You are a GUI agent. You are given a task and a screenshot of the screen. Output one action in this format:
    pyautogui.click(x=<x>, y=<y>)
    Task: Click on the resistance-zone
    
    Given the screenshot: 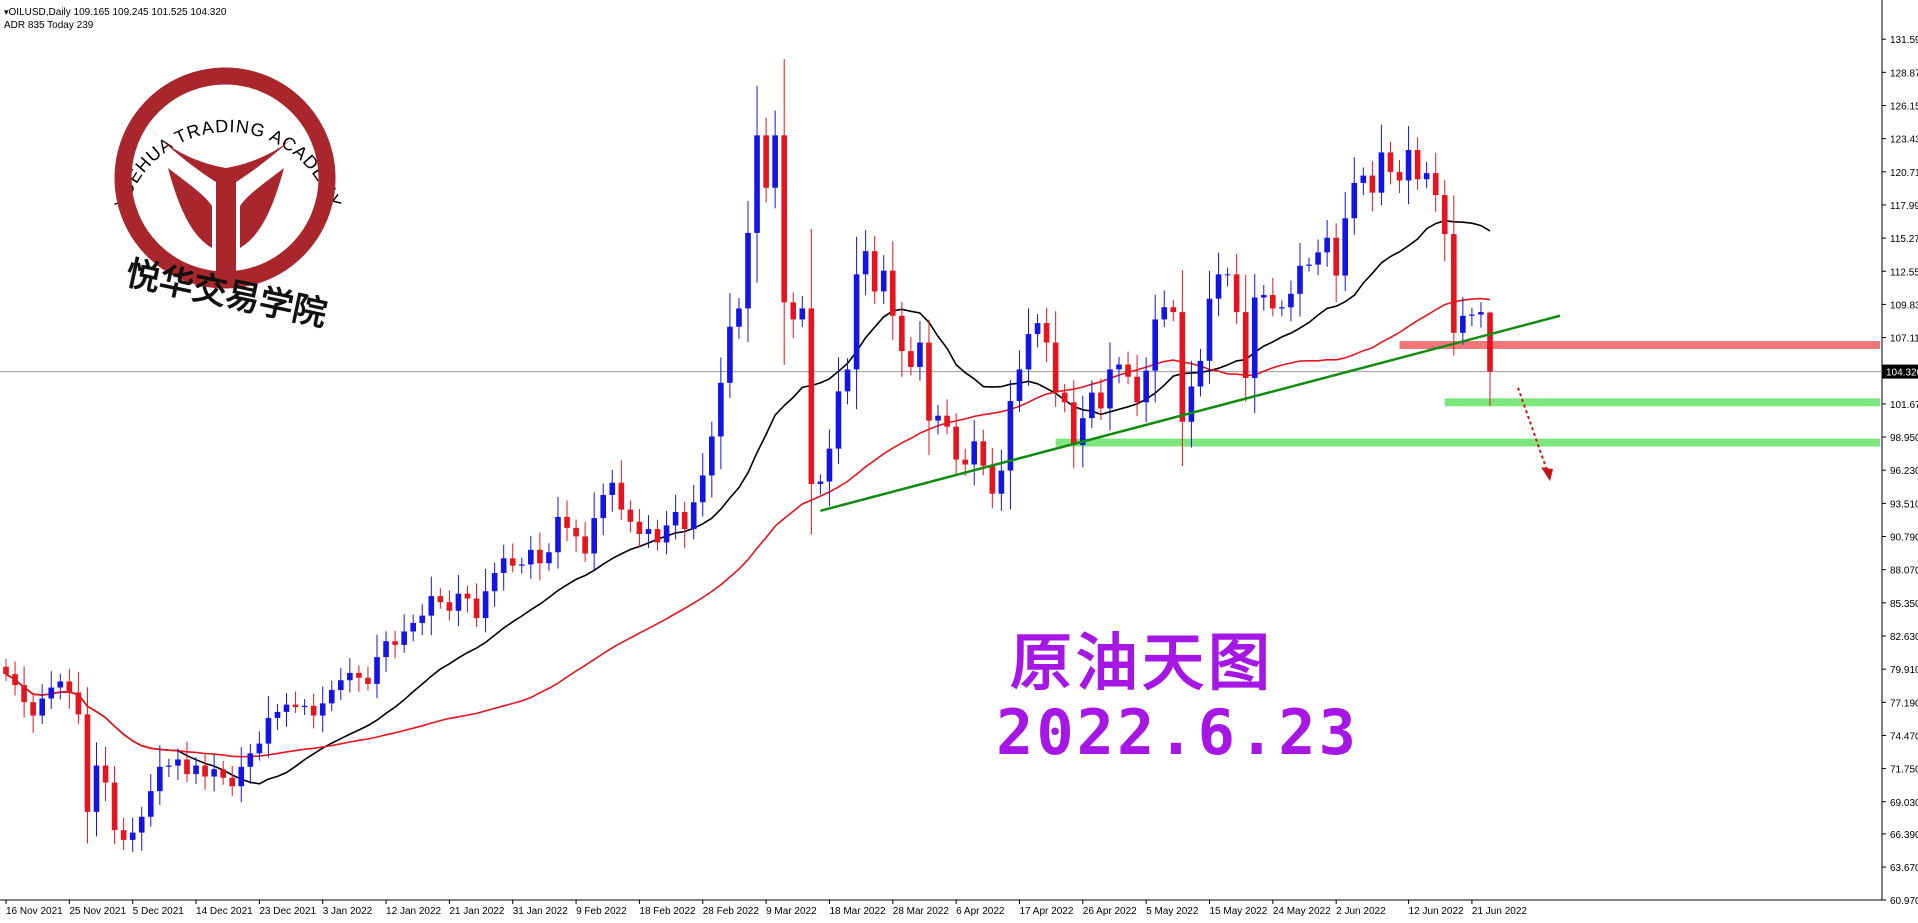 What is the action you would take?
    pyautogui.click(x=1639, y=345)
    